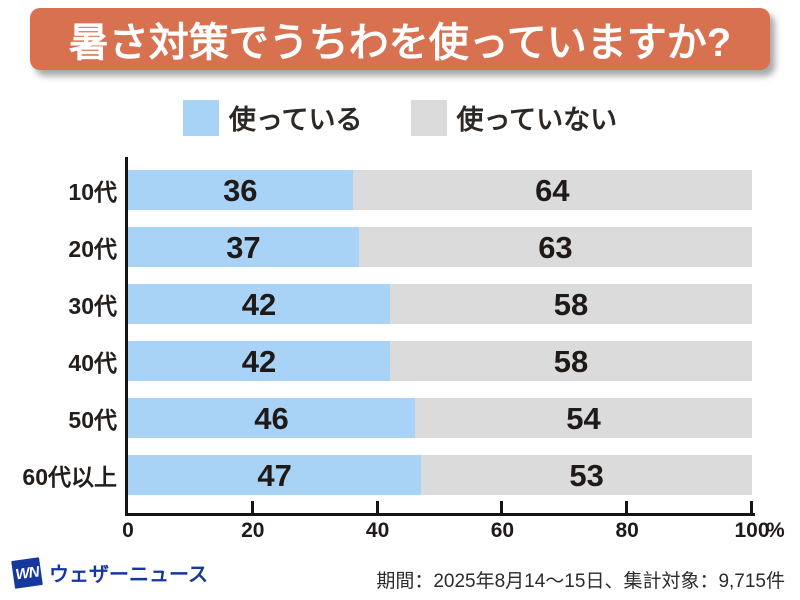 This screenshot has width=800, height=600. I want to click on wn-logo-icon: WN, so click(27, 572).